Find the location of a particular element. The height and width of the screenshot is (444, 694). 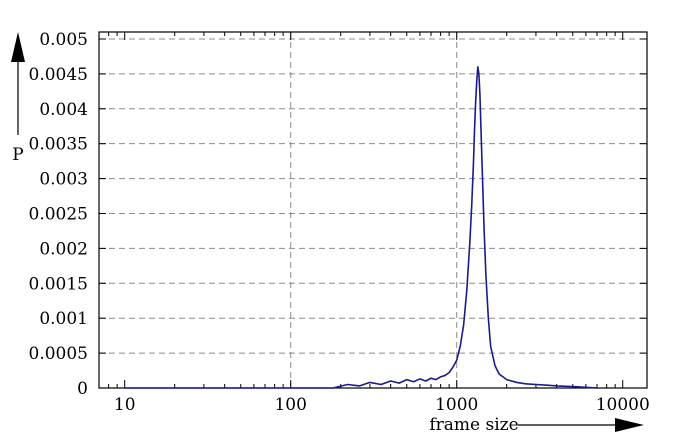

y-tick-label: 0 is located at coordinates (82, 389).